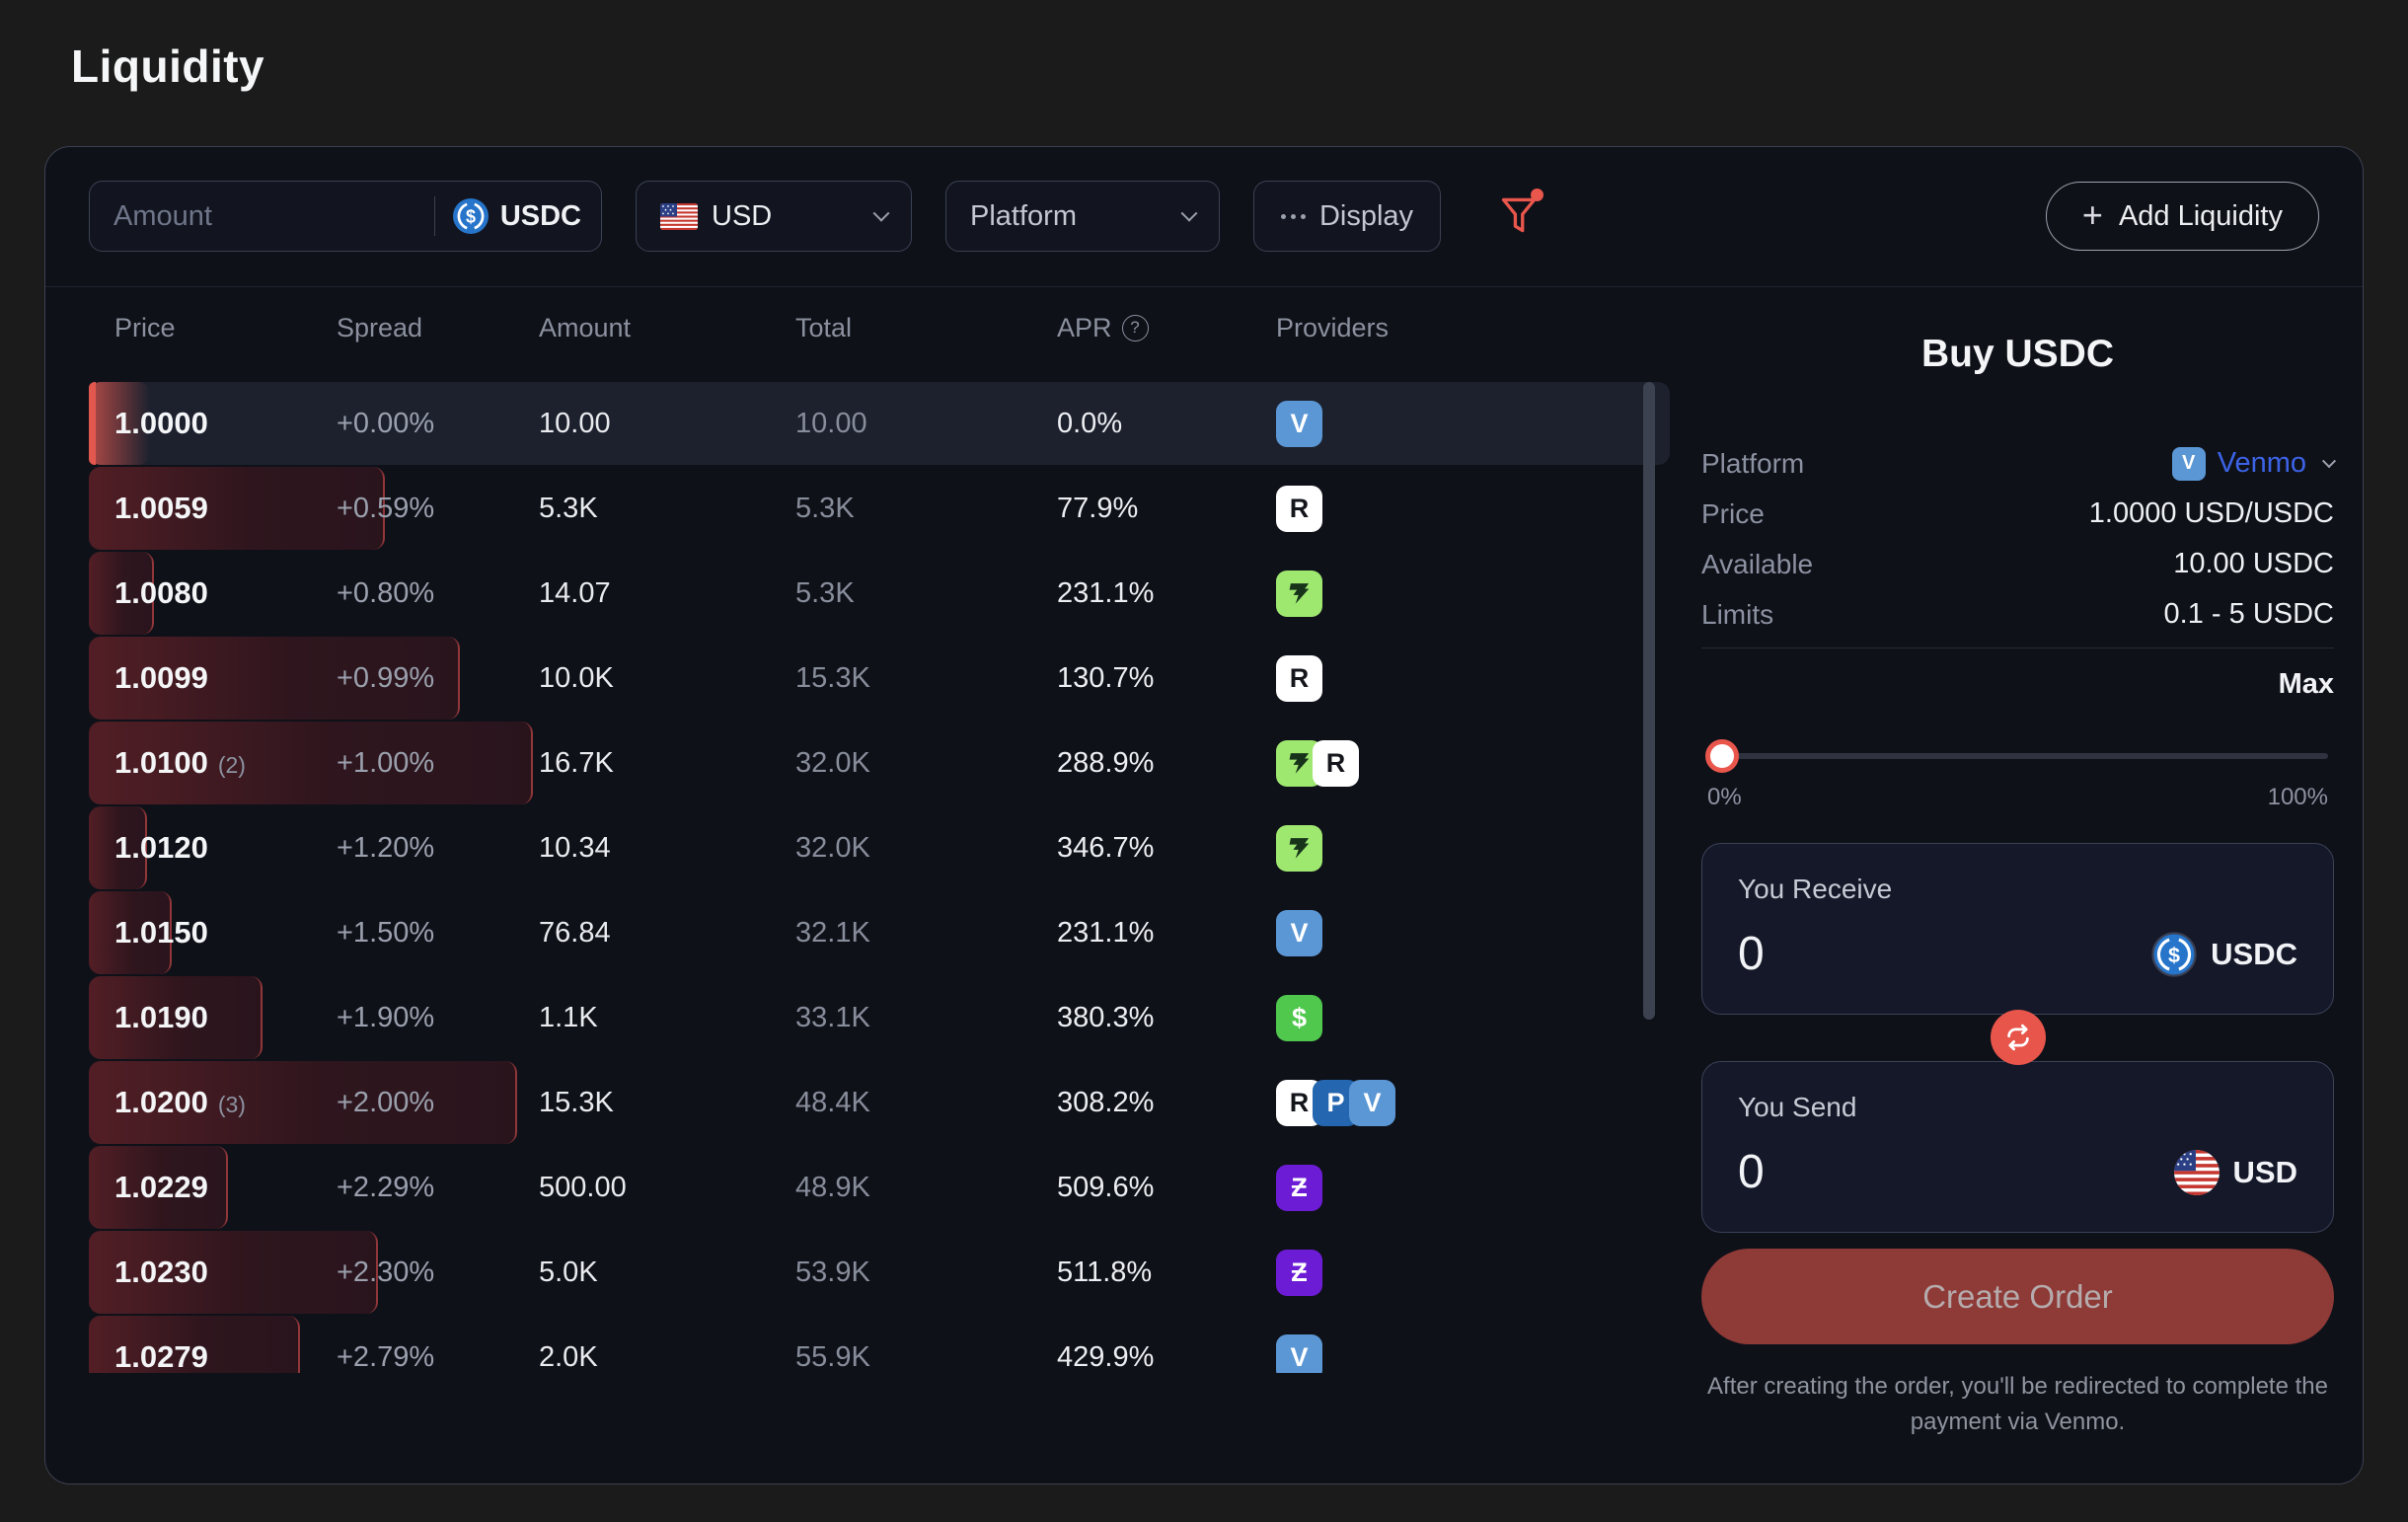 This screenshot has height=1522, width=2408. Describe the element at coordinates (833, 1272) in the screenshot. I see `total-cell: 53.9K` at that location.